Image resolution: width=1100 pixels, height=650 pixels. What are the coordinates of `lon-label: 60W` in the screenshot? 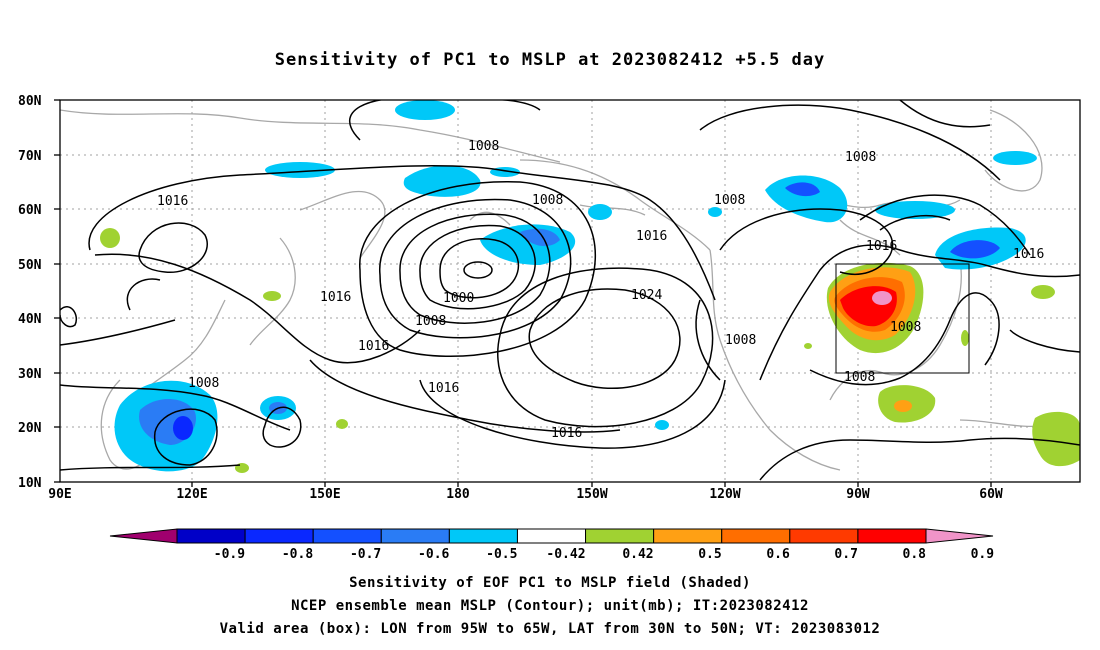 It's located at (991, 494).